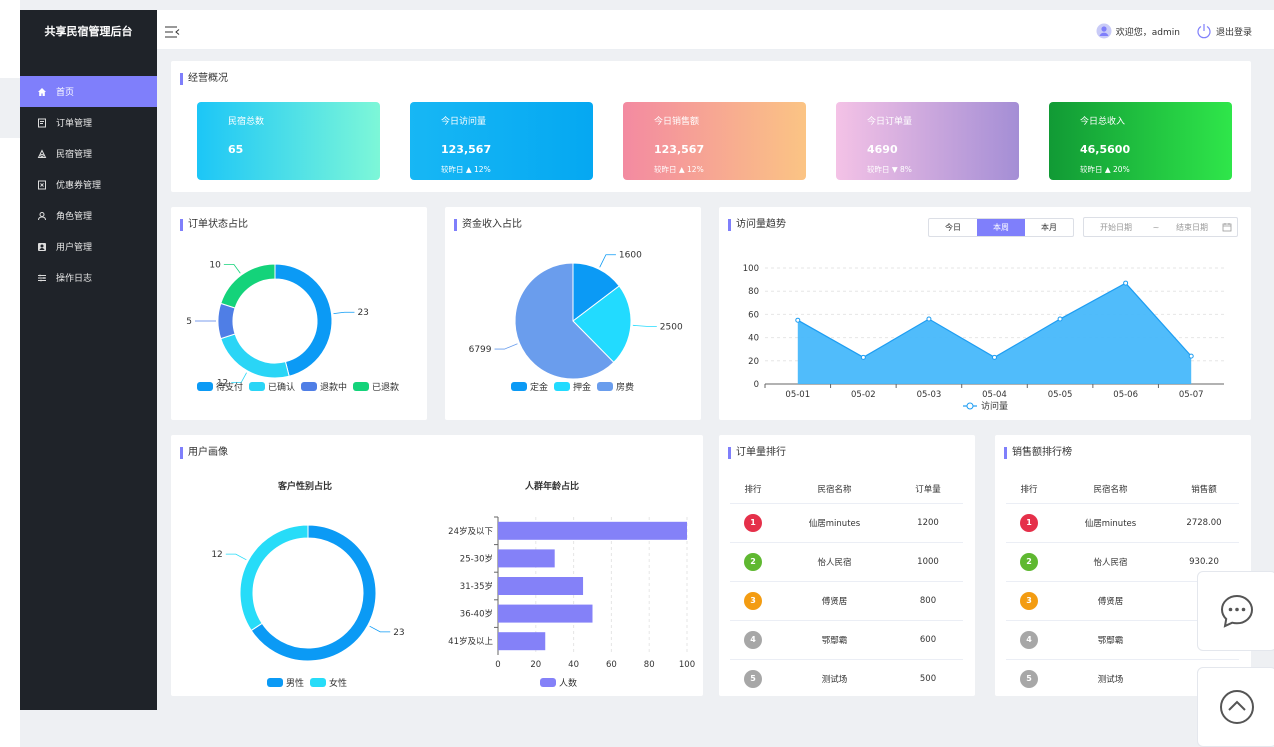 This screenshot has height=747, width=1274. What do you see at coordinates (753, 362) in the screenshot?
I see `y-tick-label: 20` at bounding box center [753, 362].